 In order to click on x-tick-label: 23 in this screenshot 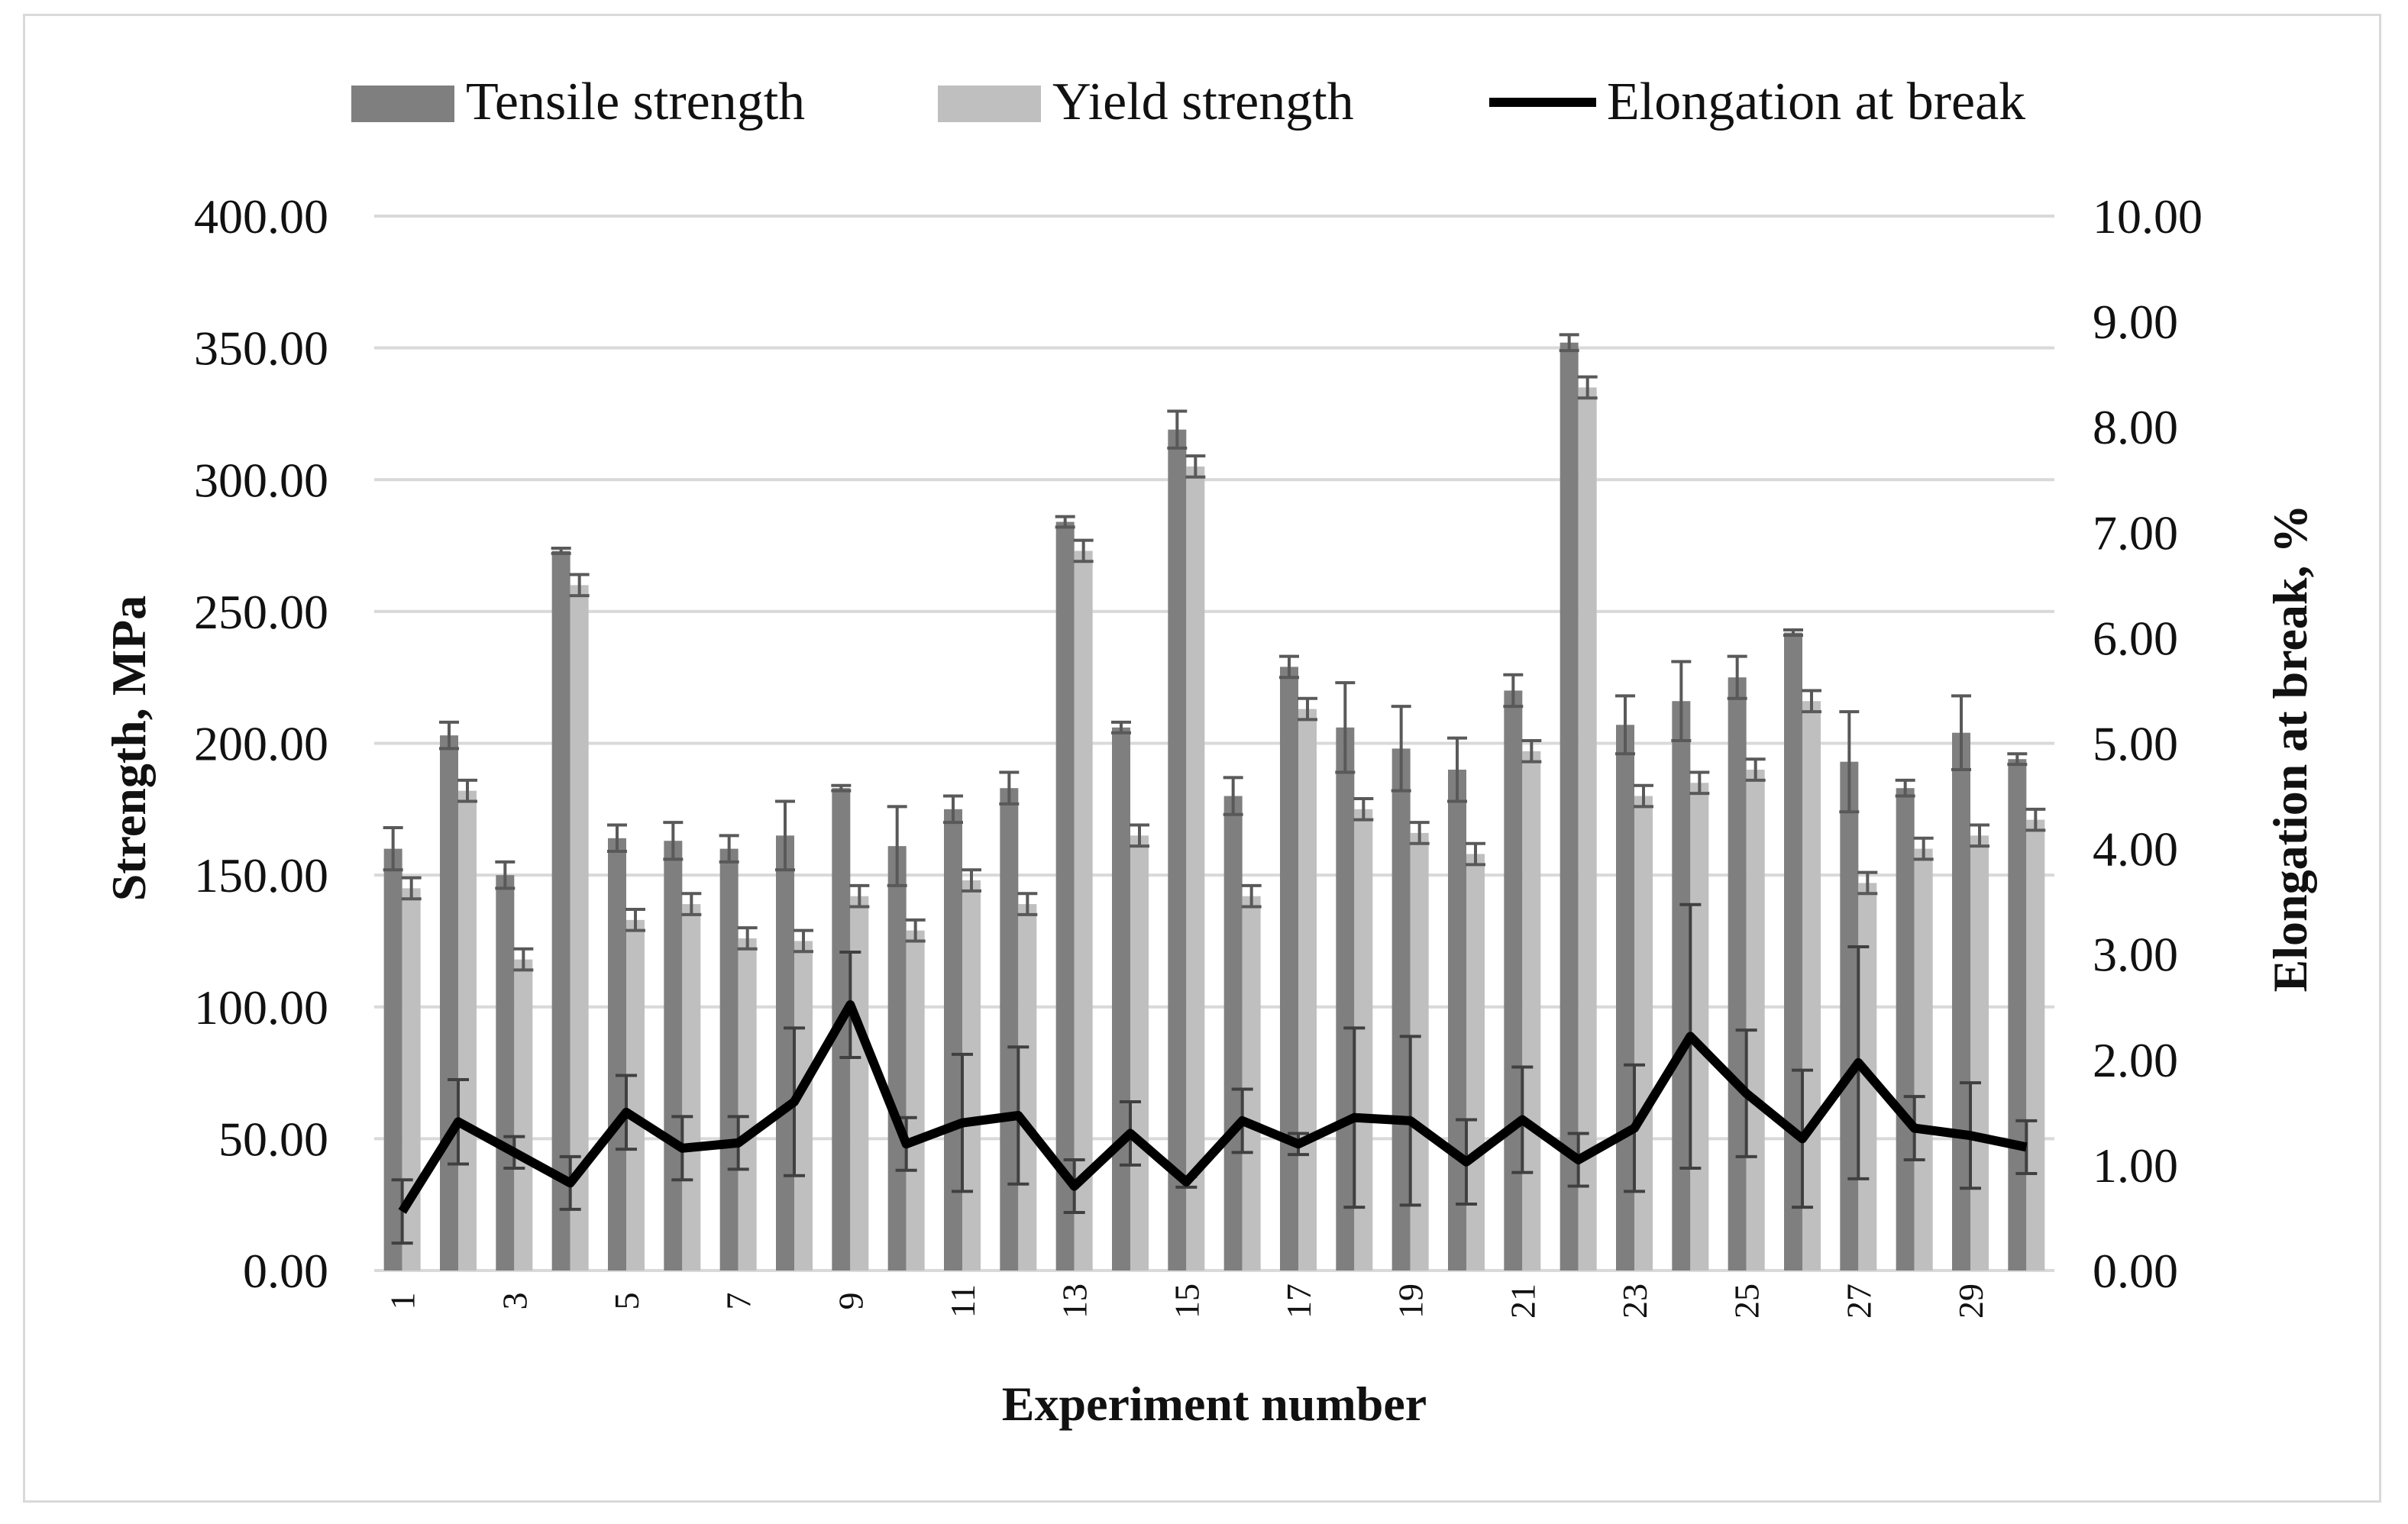, I will do `click(1635, 1301)`.